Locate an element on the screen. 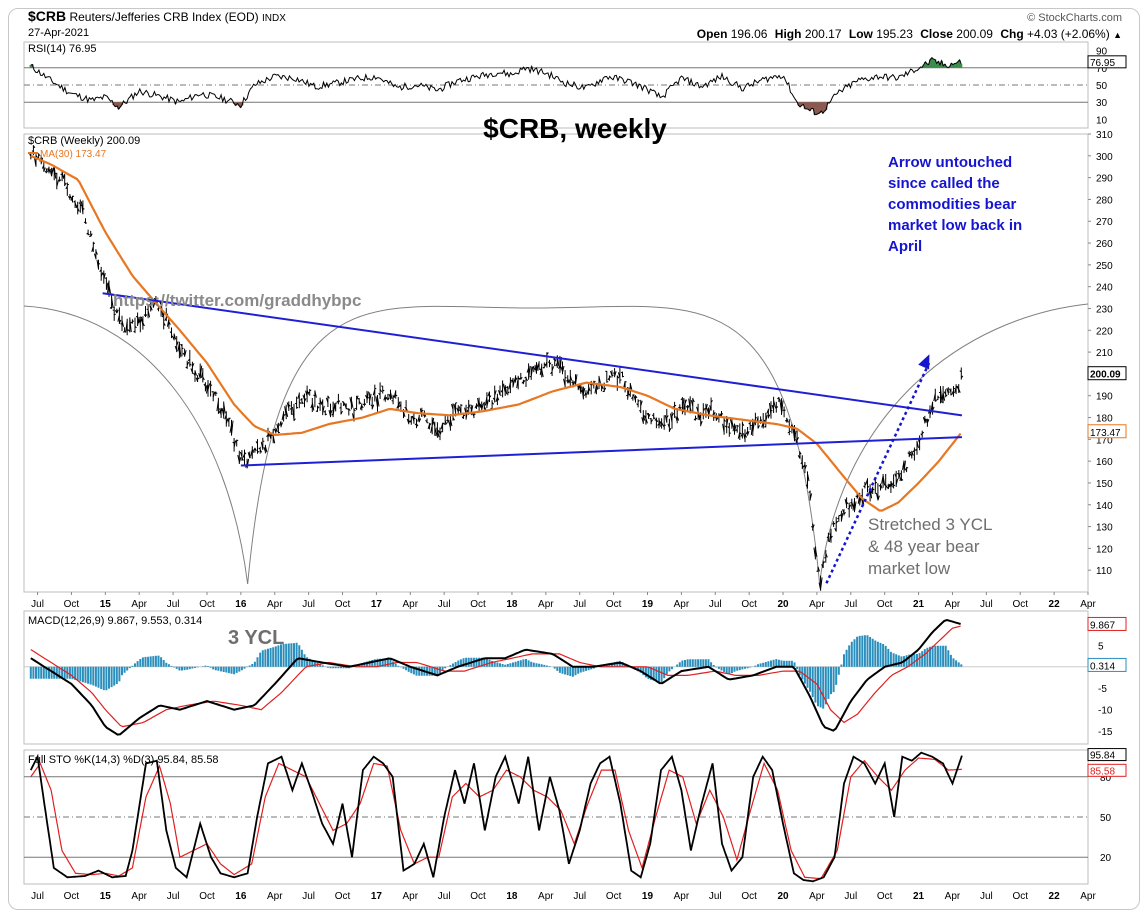  symbol-label: $CRB is located at coordinates (47, 16).